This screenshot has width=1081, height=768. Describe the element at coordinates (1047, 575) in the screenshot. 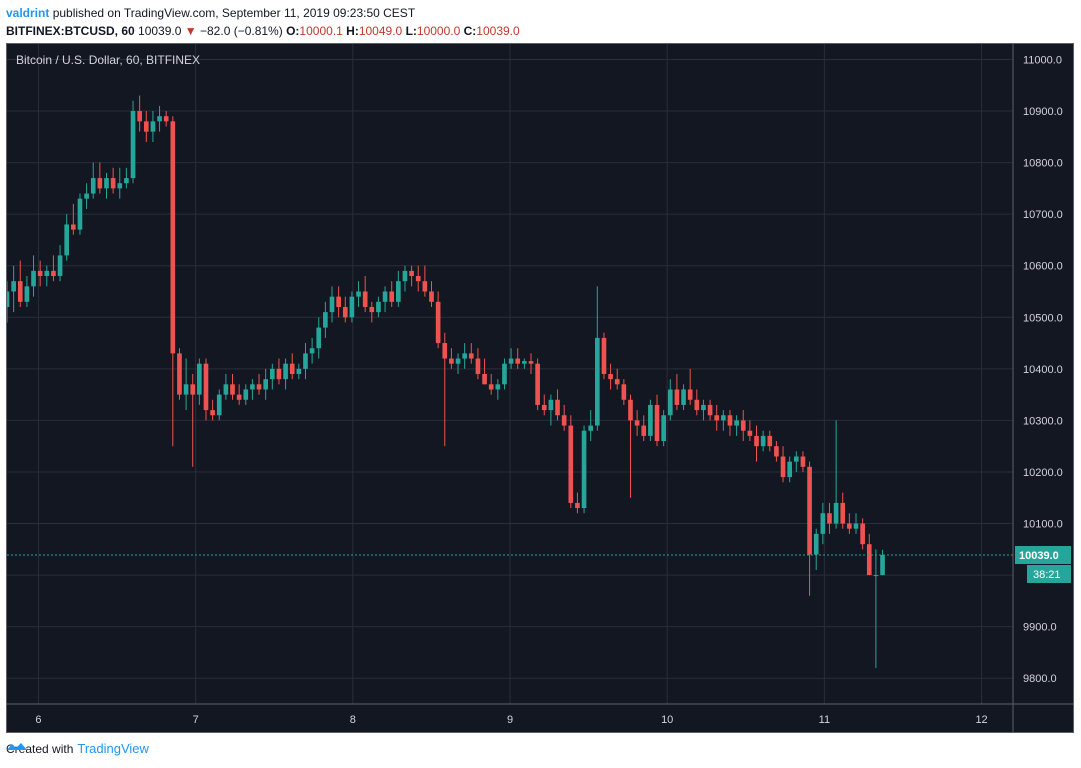

I see `countdown-label: 38:21` at that location.